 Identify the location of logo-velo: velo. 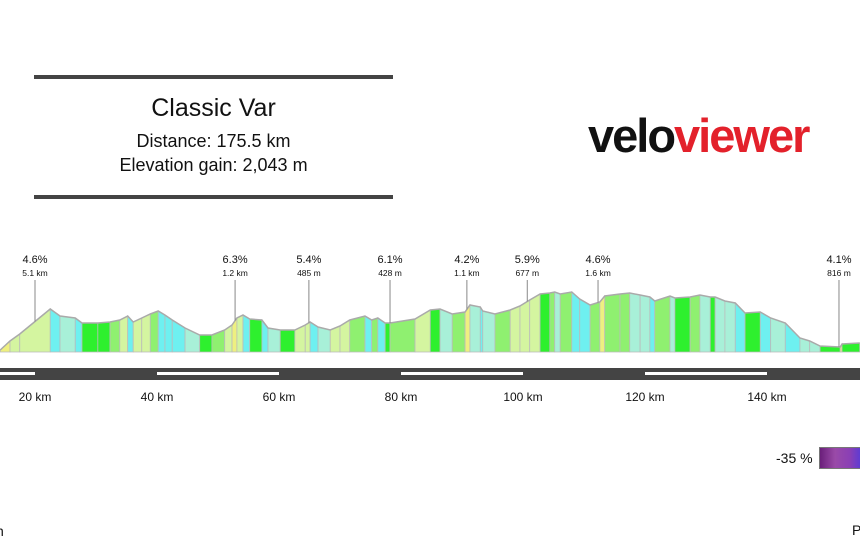
(632, 135).